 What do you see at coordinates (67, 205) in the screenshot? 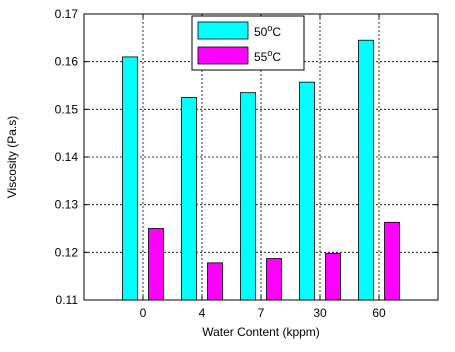
I see `y-tick-label: 0.13` at bounding box center [67, 205].